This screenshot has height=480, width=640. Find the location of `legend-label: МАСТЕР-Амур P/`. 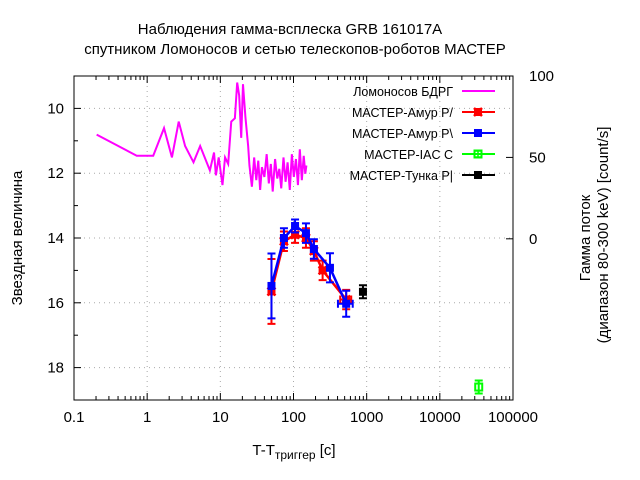

legend-label: МАСТЕР-Амур P/ is located at coordinates (403, 113).